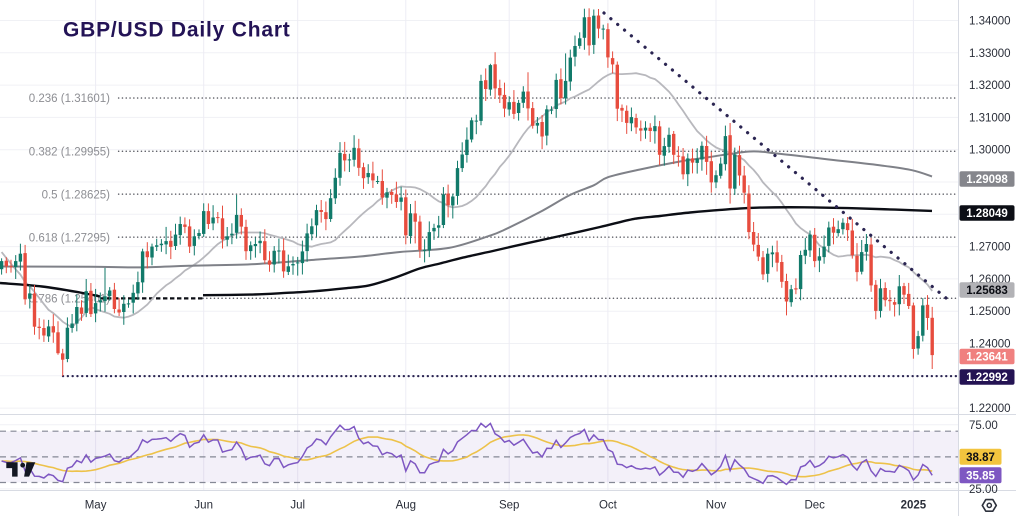 Image resolution: width=1016 pixels, height=521 pixels. Describe the element at coordinates (96, 506) in the screenshot. I see `svg-text: May` at that location.